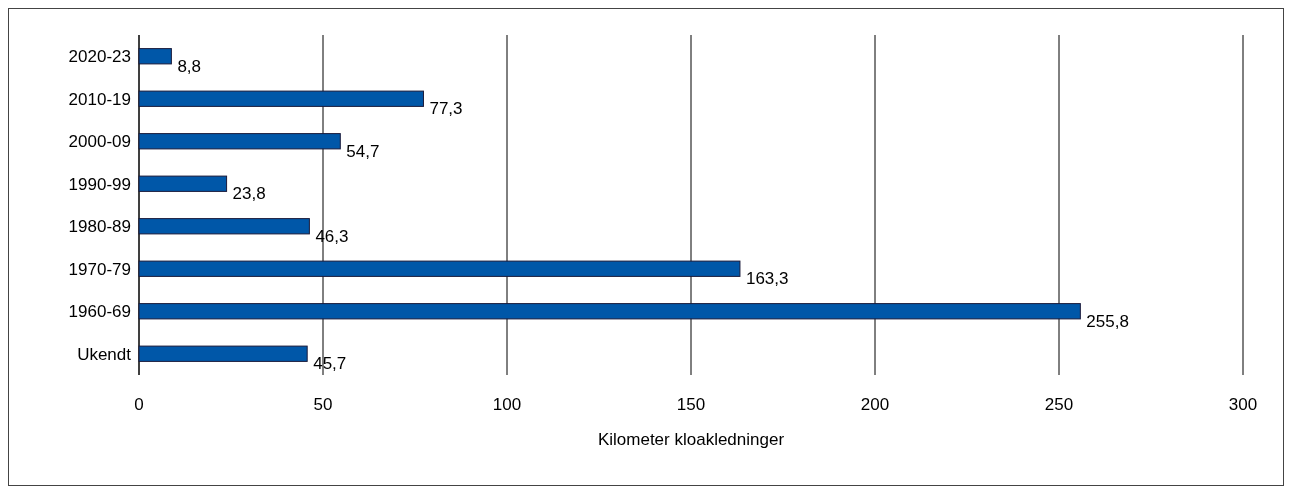 The width and height of the screenshot is (1292, 494). Describe the element at coordinates (323, 404) in the screenshot. I see `x-tick-label: 50` at that location.